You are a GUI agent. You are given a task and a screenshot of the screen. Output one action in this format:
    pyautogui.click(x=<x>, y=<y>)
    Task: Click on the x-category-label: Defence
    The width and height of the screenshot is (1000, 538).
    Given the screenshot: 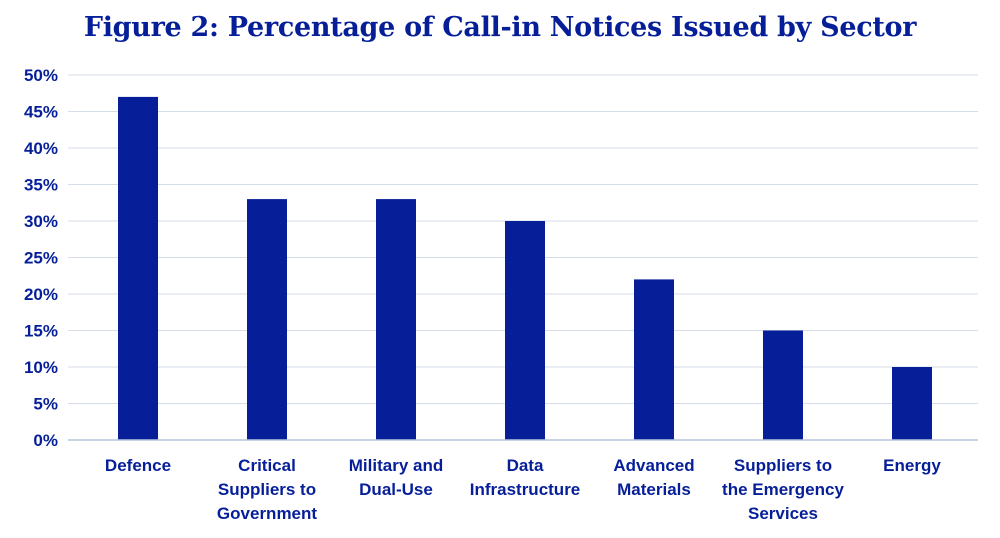 What is the action you would take?
    pyautogui.click(x=138, y=465)
    